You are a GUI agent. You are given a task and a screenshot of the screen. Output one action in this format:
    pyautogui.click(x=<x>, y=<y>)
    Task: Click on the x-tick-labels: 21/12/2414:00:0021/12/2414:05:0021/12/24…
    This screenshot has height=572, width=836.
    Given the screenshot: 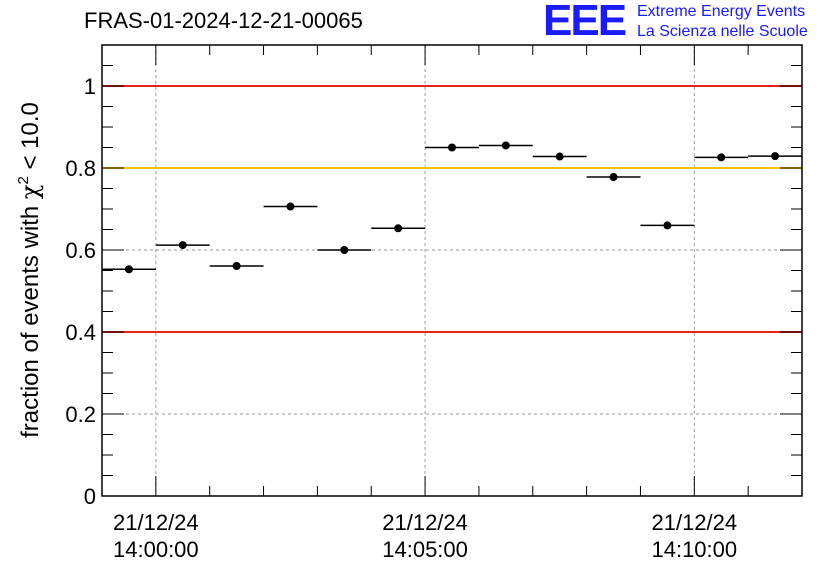 What is the action you would take?
    pyautogui.click(x=425, y=536)
    